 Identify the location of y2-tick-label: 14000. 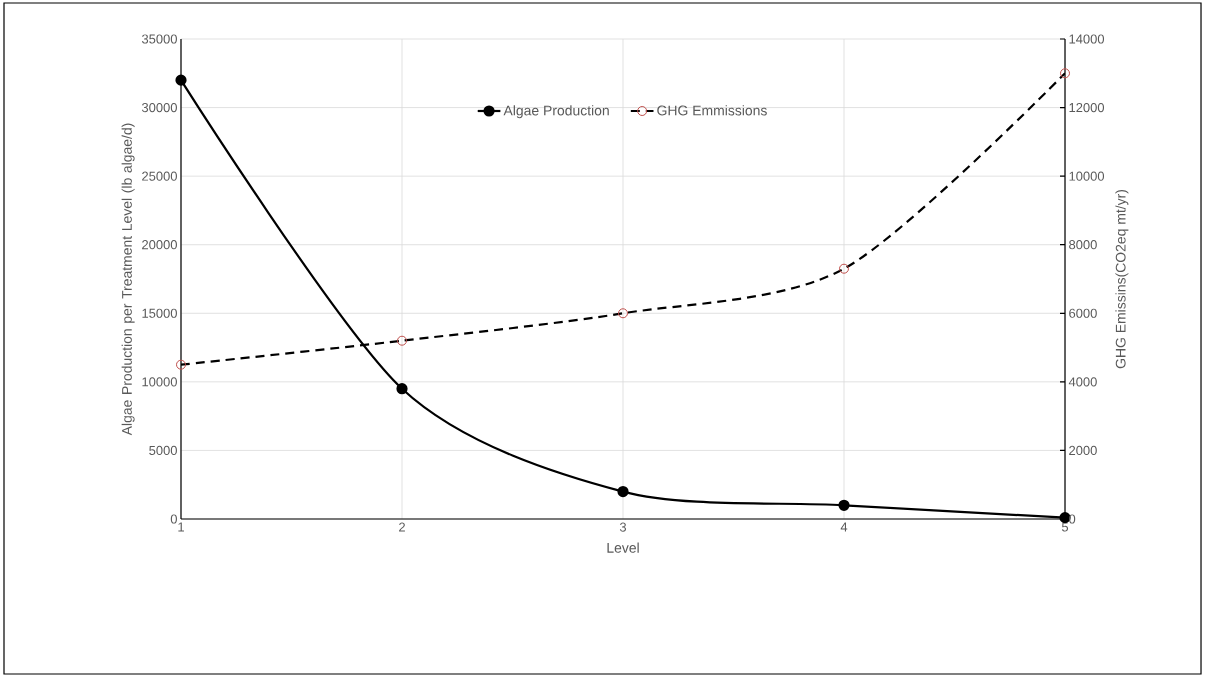
(1087, 39).